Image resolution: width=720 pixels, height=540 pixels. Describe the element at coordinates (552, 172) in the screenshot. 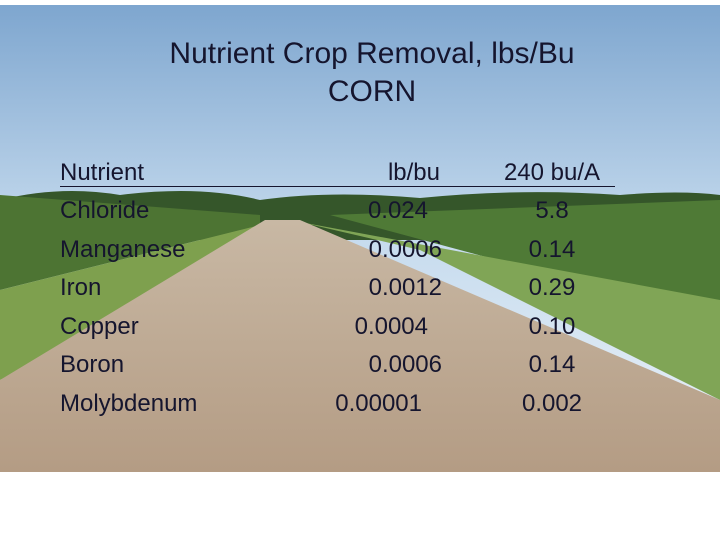

I see `per-acre-cell: 240 bu/A` at that location.